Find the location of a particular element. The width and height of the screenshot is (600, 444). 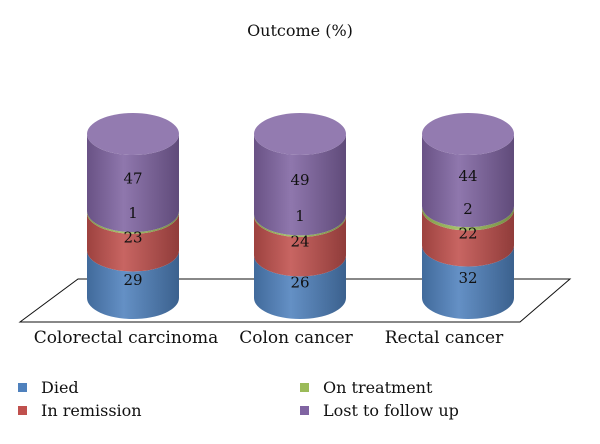

data-label-rectal-cancer-lost-to-follow-up: 44 is located at coordinates (467, 176).